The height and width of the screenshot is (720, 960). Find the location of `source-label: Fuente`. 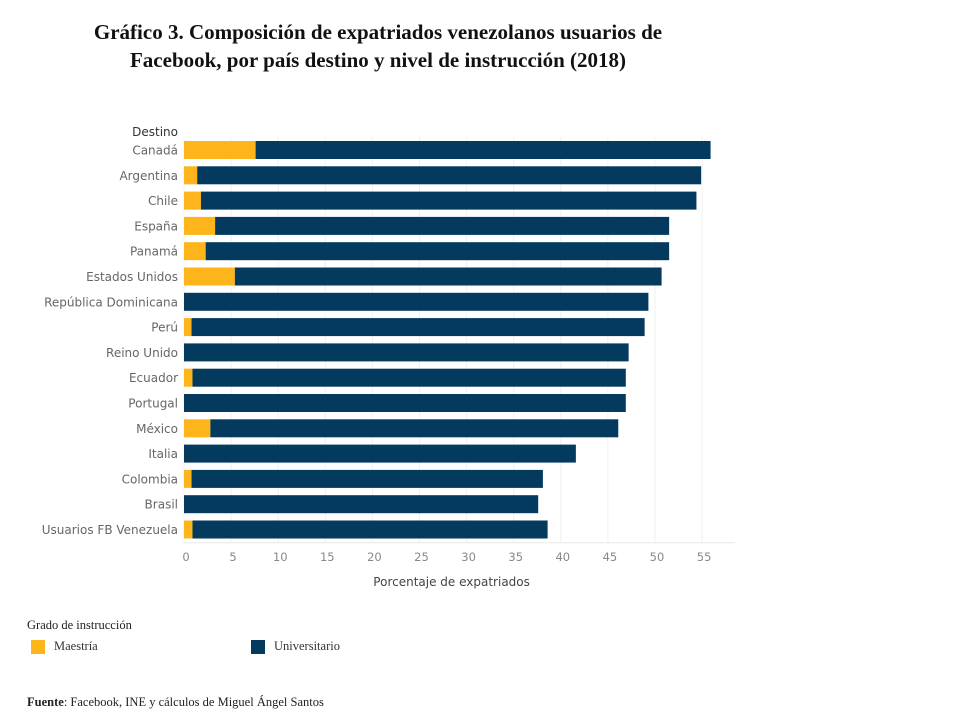

source-label: Fuente is located at coordinates (45, 702).